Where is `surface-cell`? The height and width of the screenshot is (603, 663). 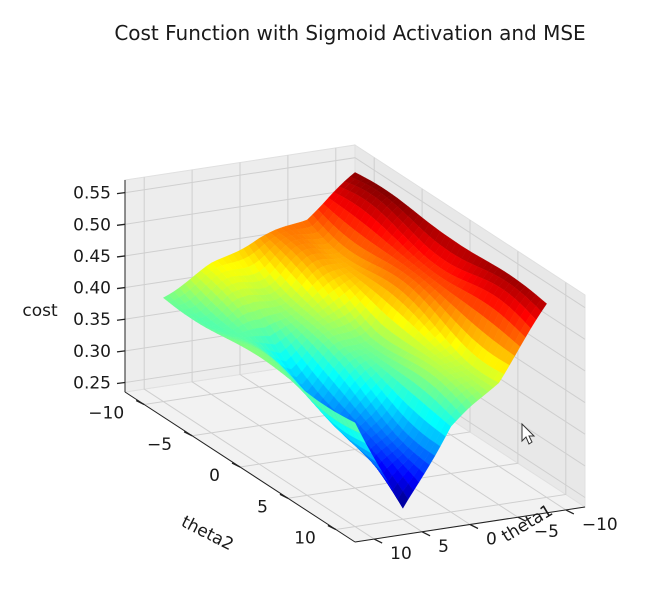
surface-cell is located at coordinates (355, 426).